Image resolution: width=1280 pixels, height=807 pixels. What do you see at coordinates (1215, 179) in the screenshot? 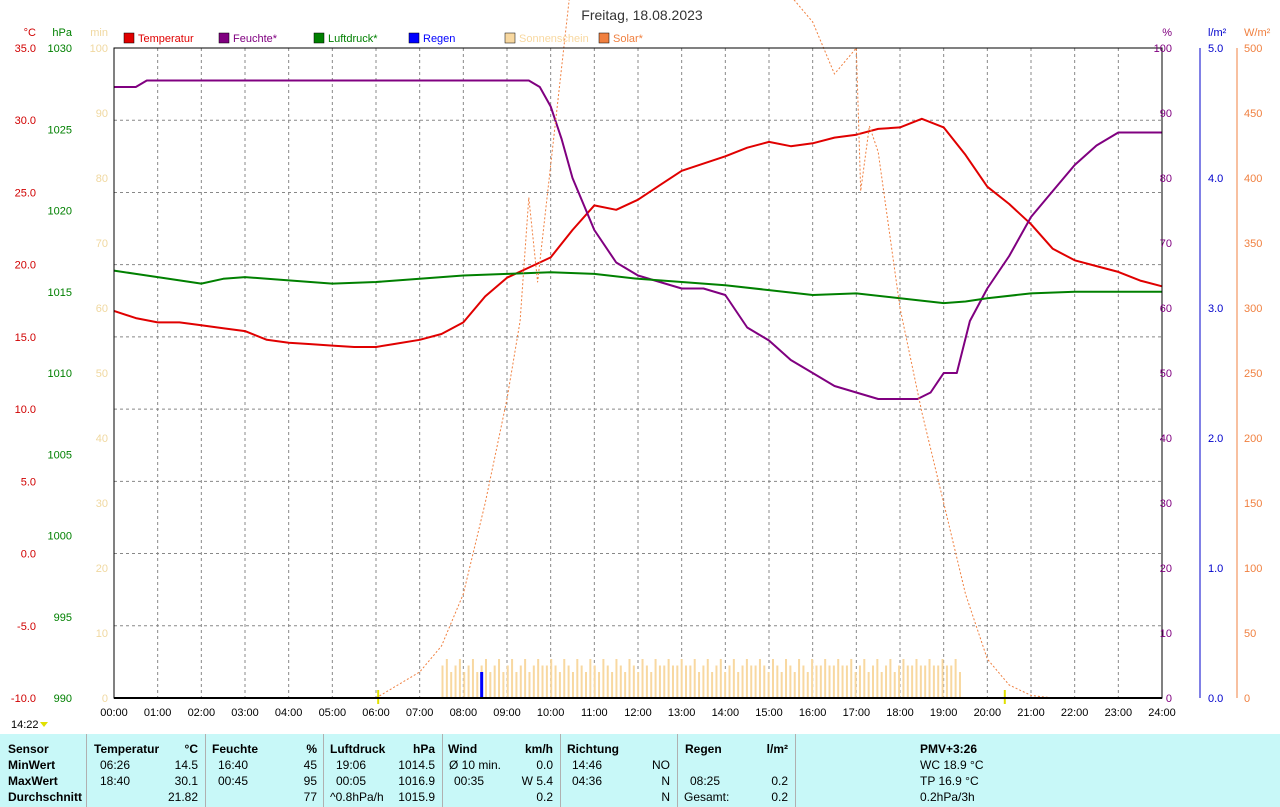
I see `axis-tick-label-rain: 4.0` at bounding box center [1215, 179].